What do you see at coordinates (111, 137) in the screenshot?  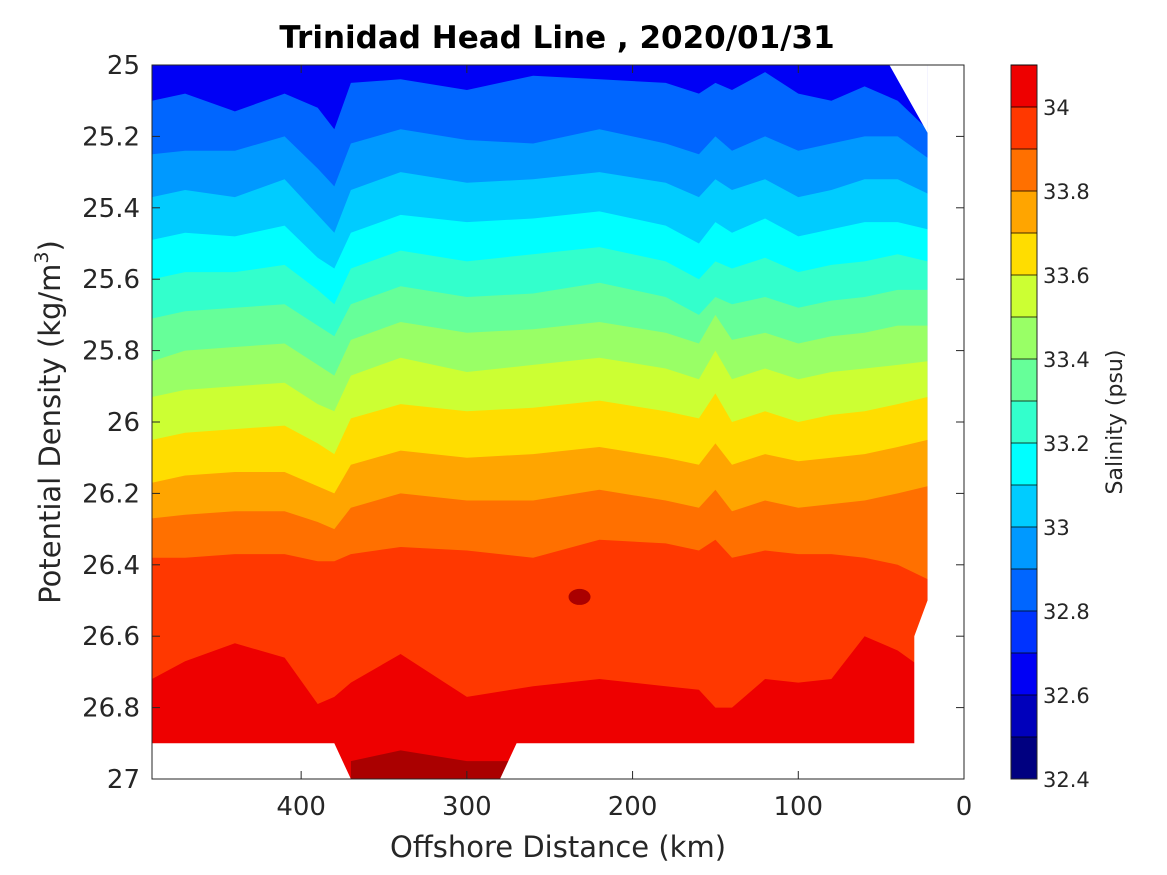 I see `y-tick-label: 25.2` at bounding box center [111, 137].